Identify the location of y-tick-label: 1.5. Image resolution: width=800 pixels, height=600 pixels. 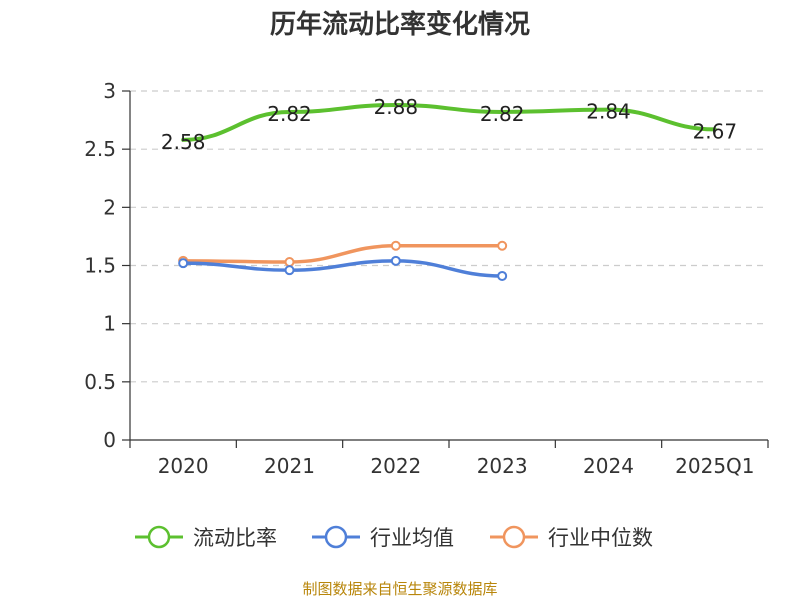
(100, 266).